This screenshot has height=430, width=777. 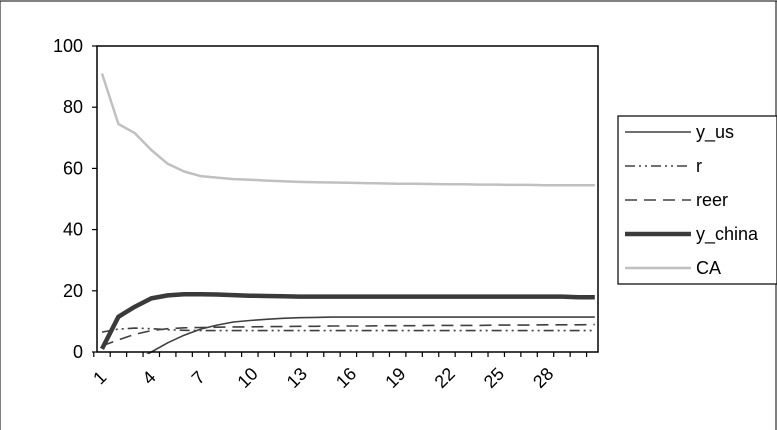 I want to click on y-tick-label: 60, so click(x=73, y=168).